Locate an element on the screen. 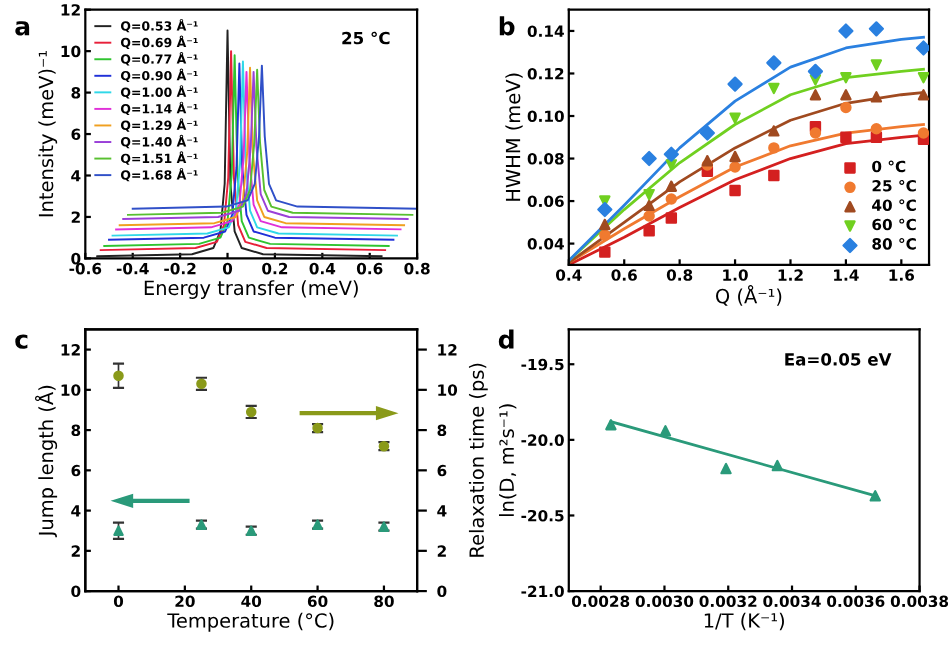 The width and height of the screenshot is (948, 646). chart-title: d is located at coordinates (506, 339).